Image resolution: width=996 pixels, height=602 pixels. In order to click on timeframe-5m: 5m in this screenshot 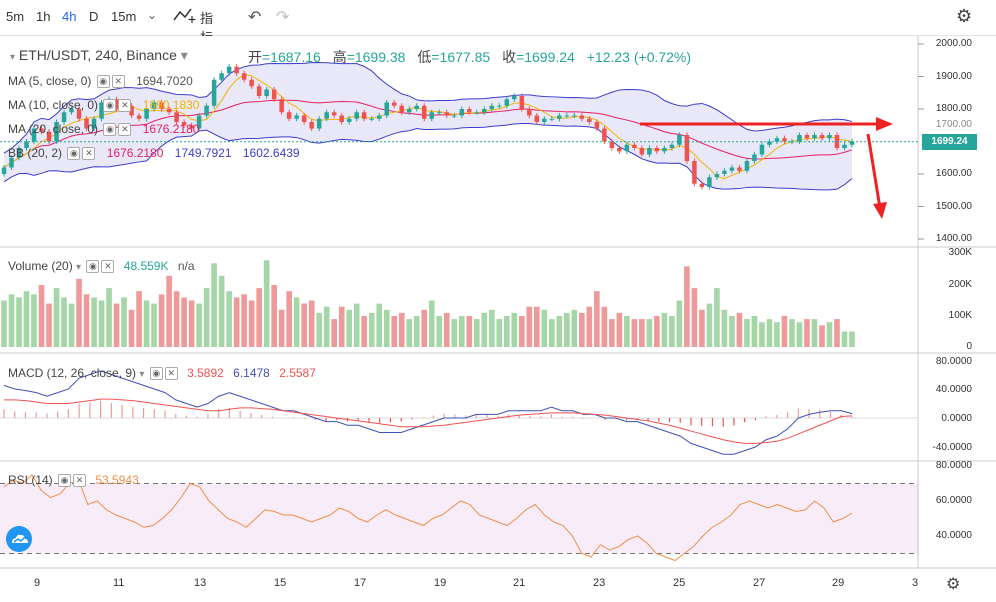, I will do `click(15, 16)`.